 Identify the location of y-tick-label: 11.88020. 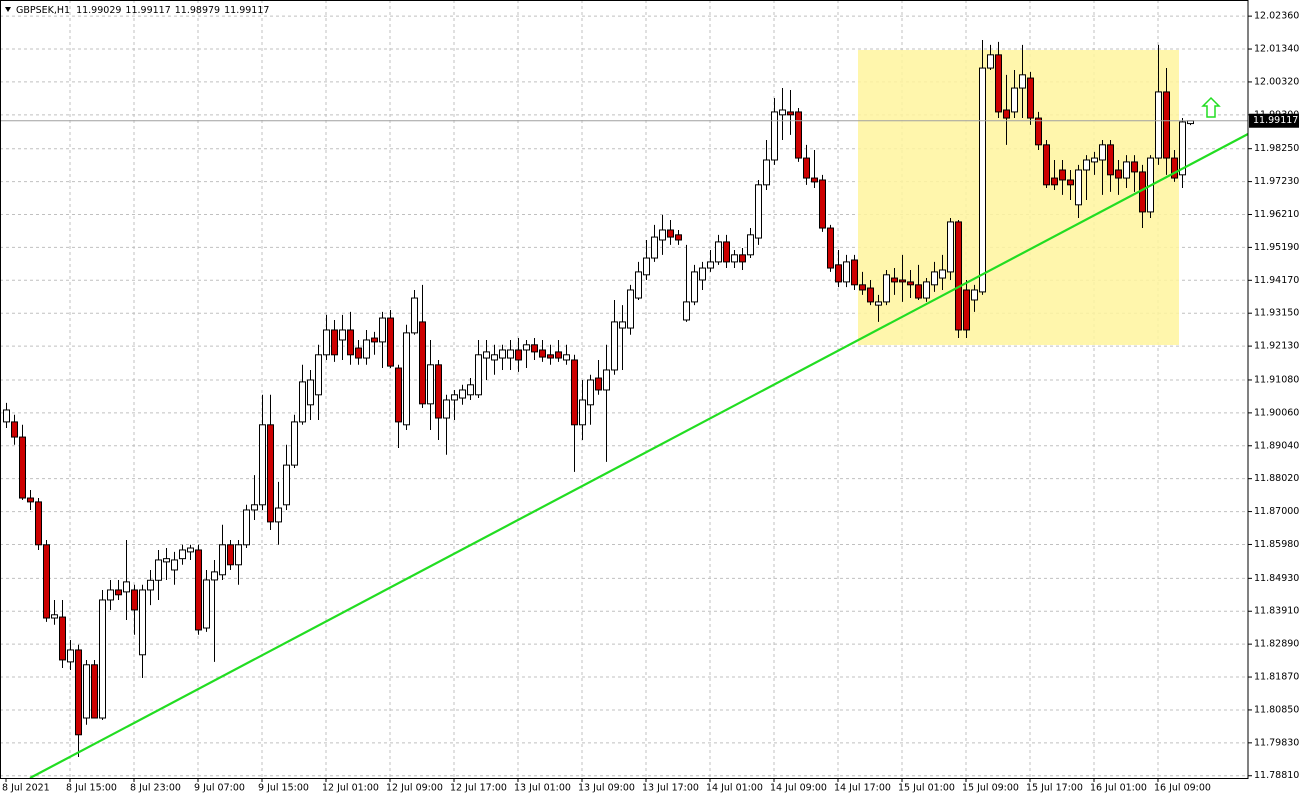
(1276, 478).